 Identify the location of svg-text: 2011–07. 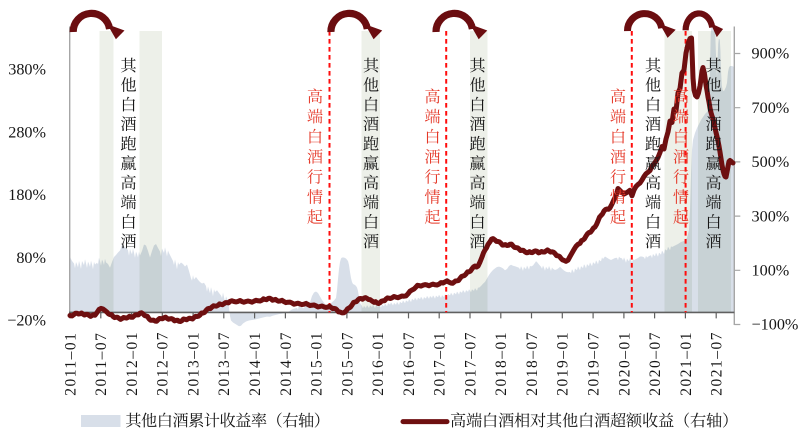
(101, 364).